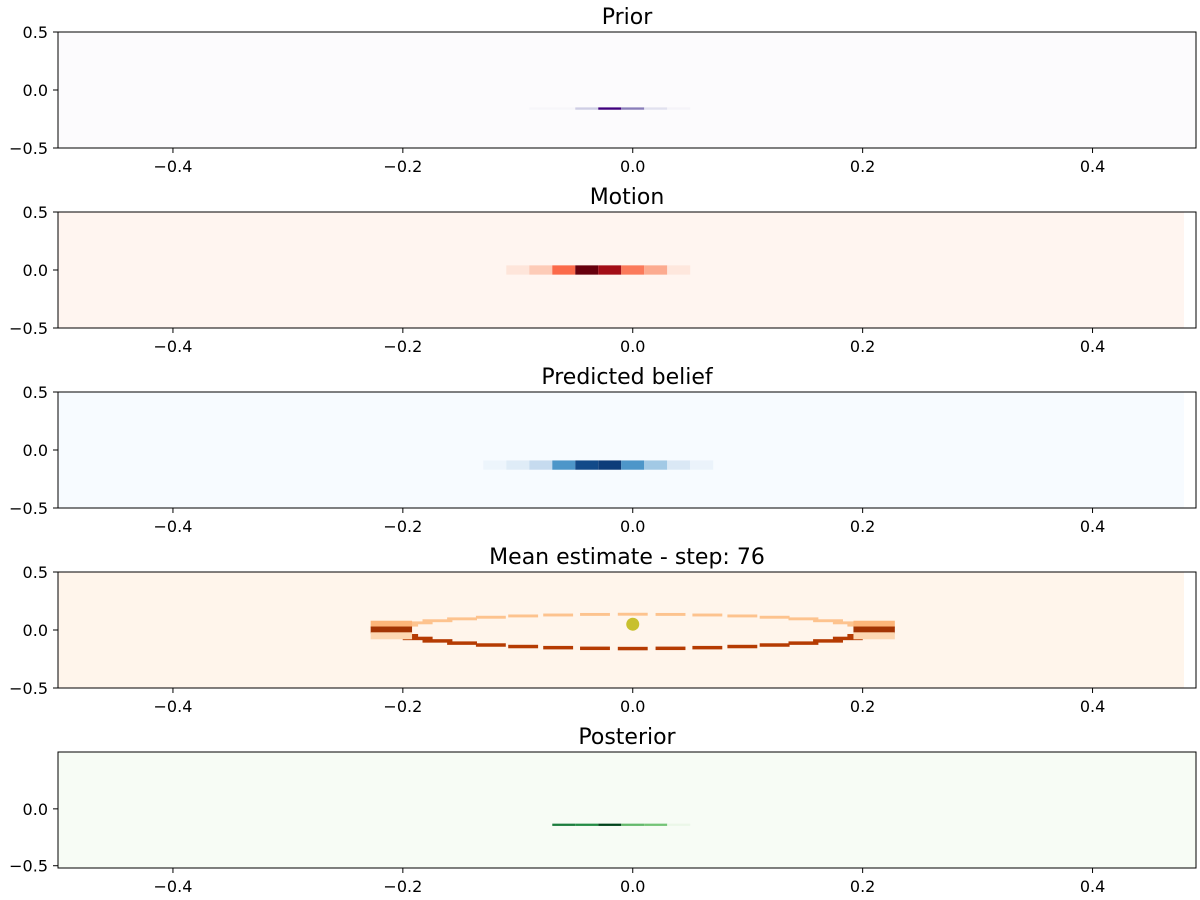  Describe the element at coordinates (627, 557) in the screenshot. I see `panel-title: Mean estimate - step: 76` at that location.